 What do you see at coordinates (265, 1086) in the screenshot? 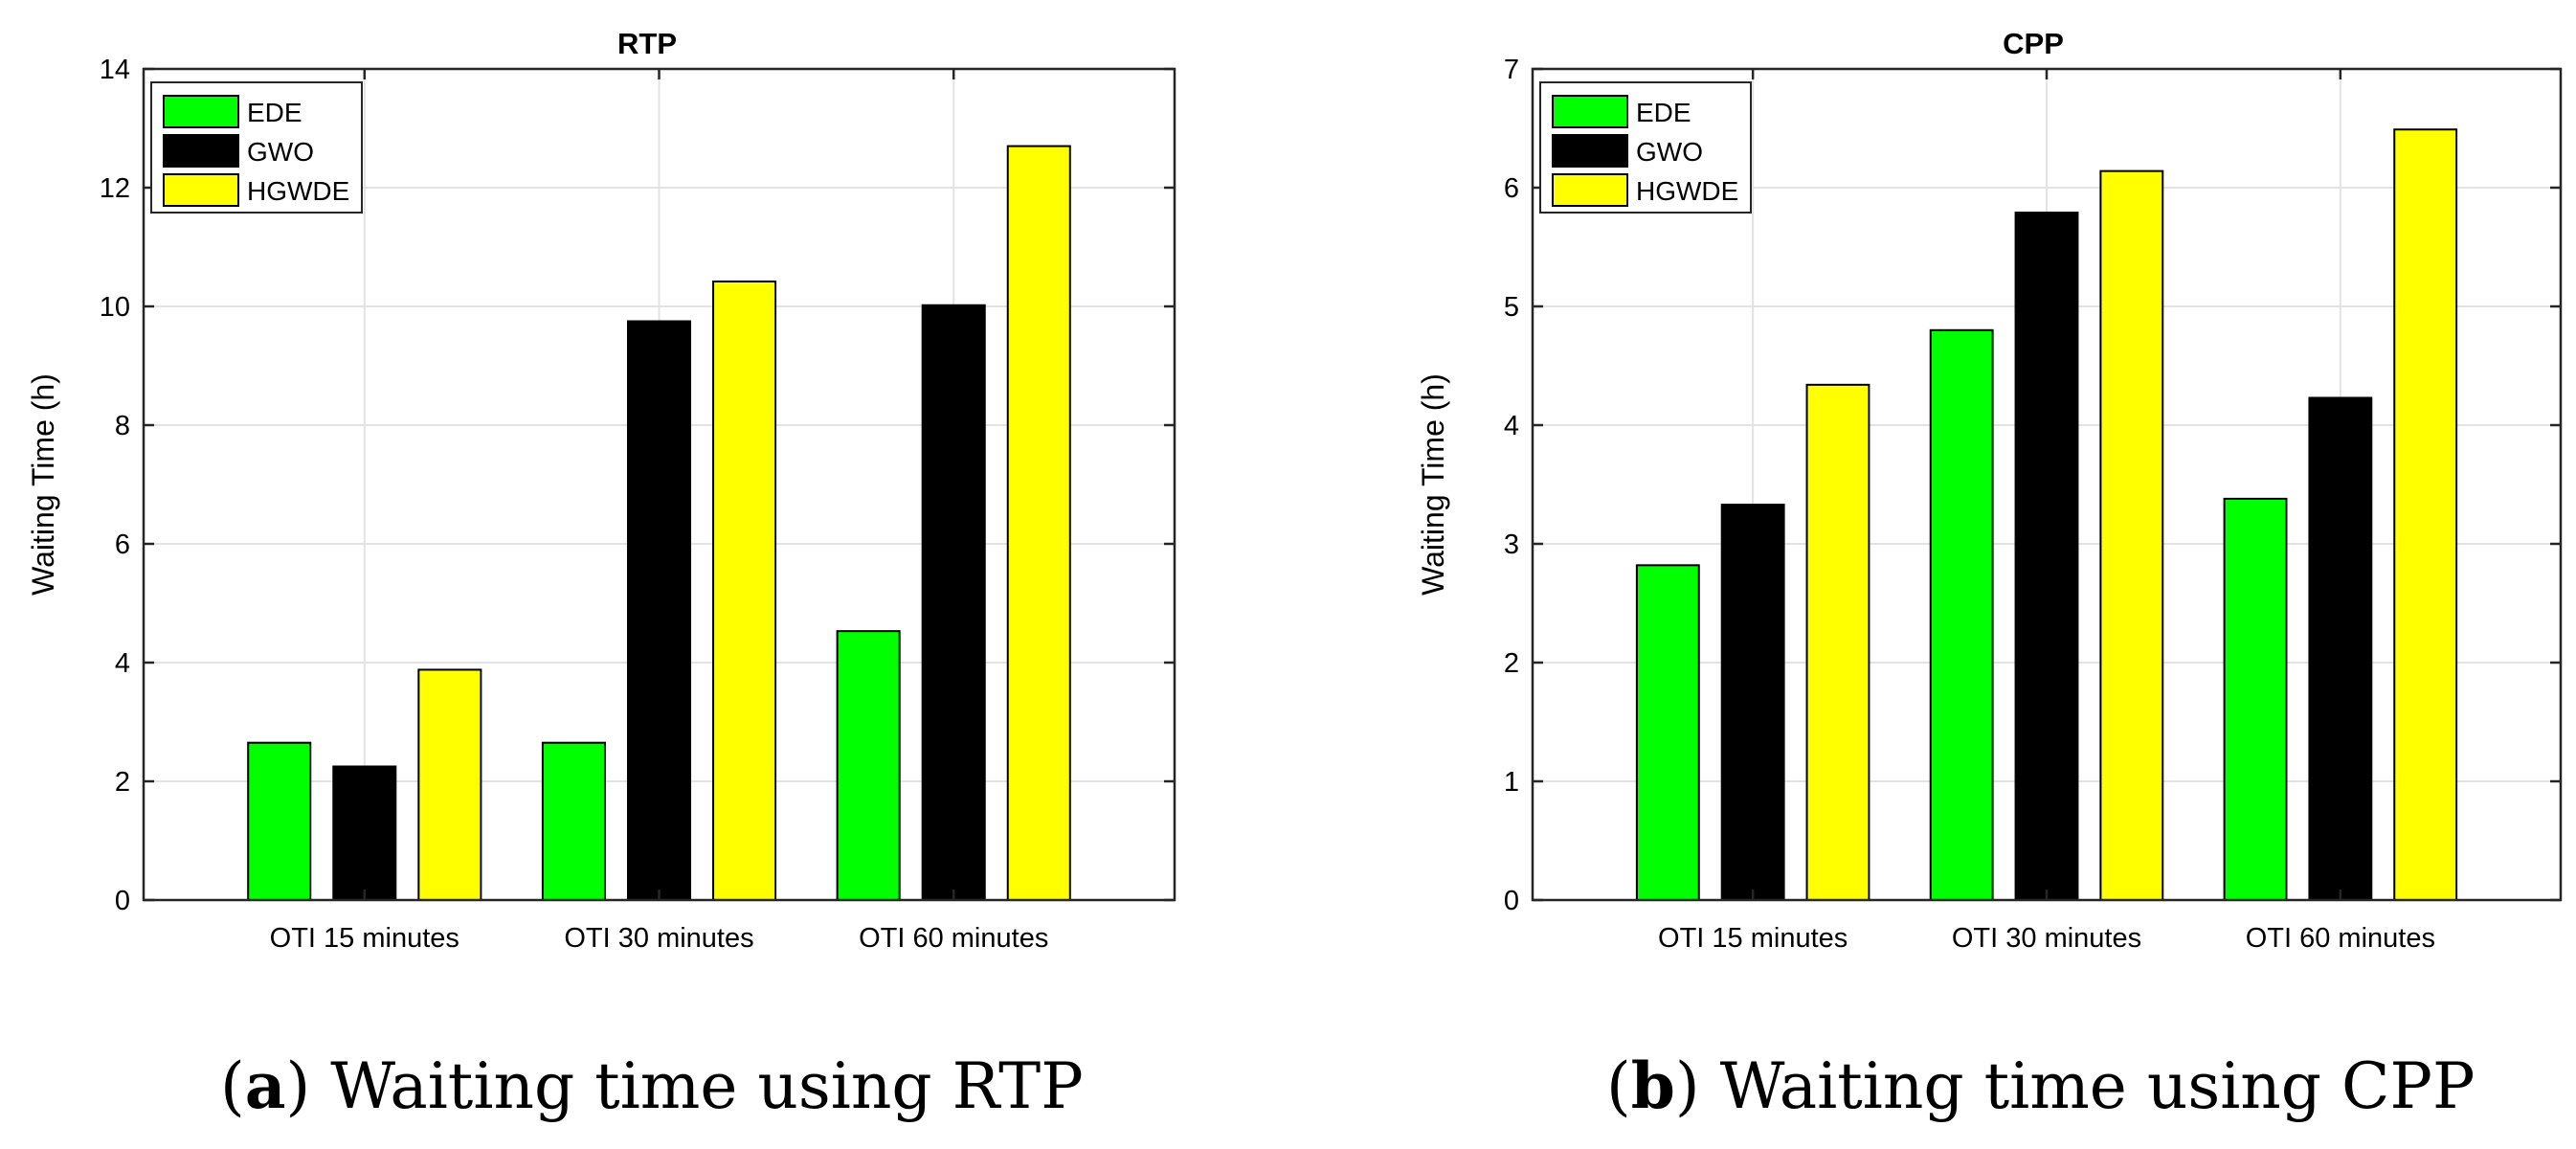
I see `caption-a-letter: a` at bounding box center [265, 1086].